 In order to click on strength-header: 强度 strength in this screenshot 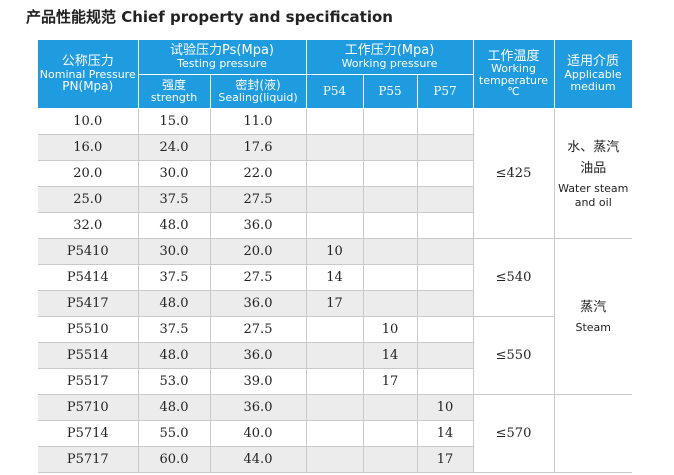, I will do `click(174, 91)`.